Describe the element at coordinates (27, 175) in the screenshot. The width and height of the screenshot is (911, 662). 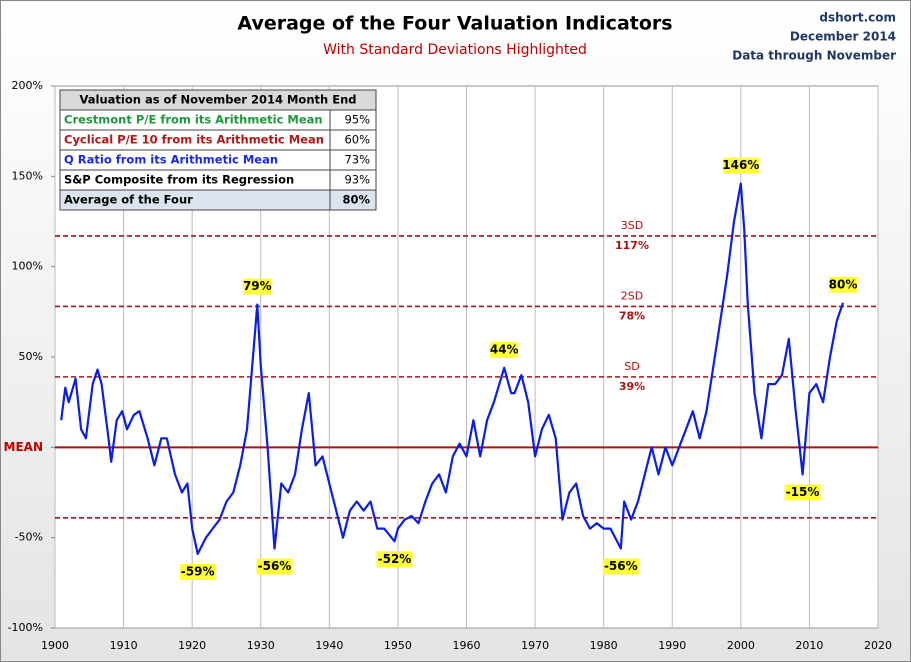
I see `y-tick-label: 150%` at that location.